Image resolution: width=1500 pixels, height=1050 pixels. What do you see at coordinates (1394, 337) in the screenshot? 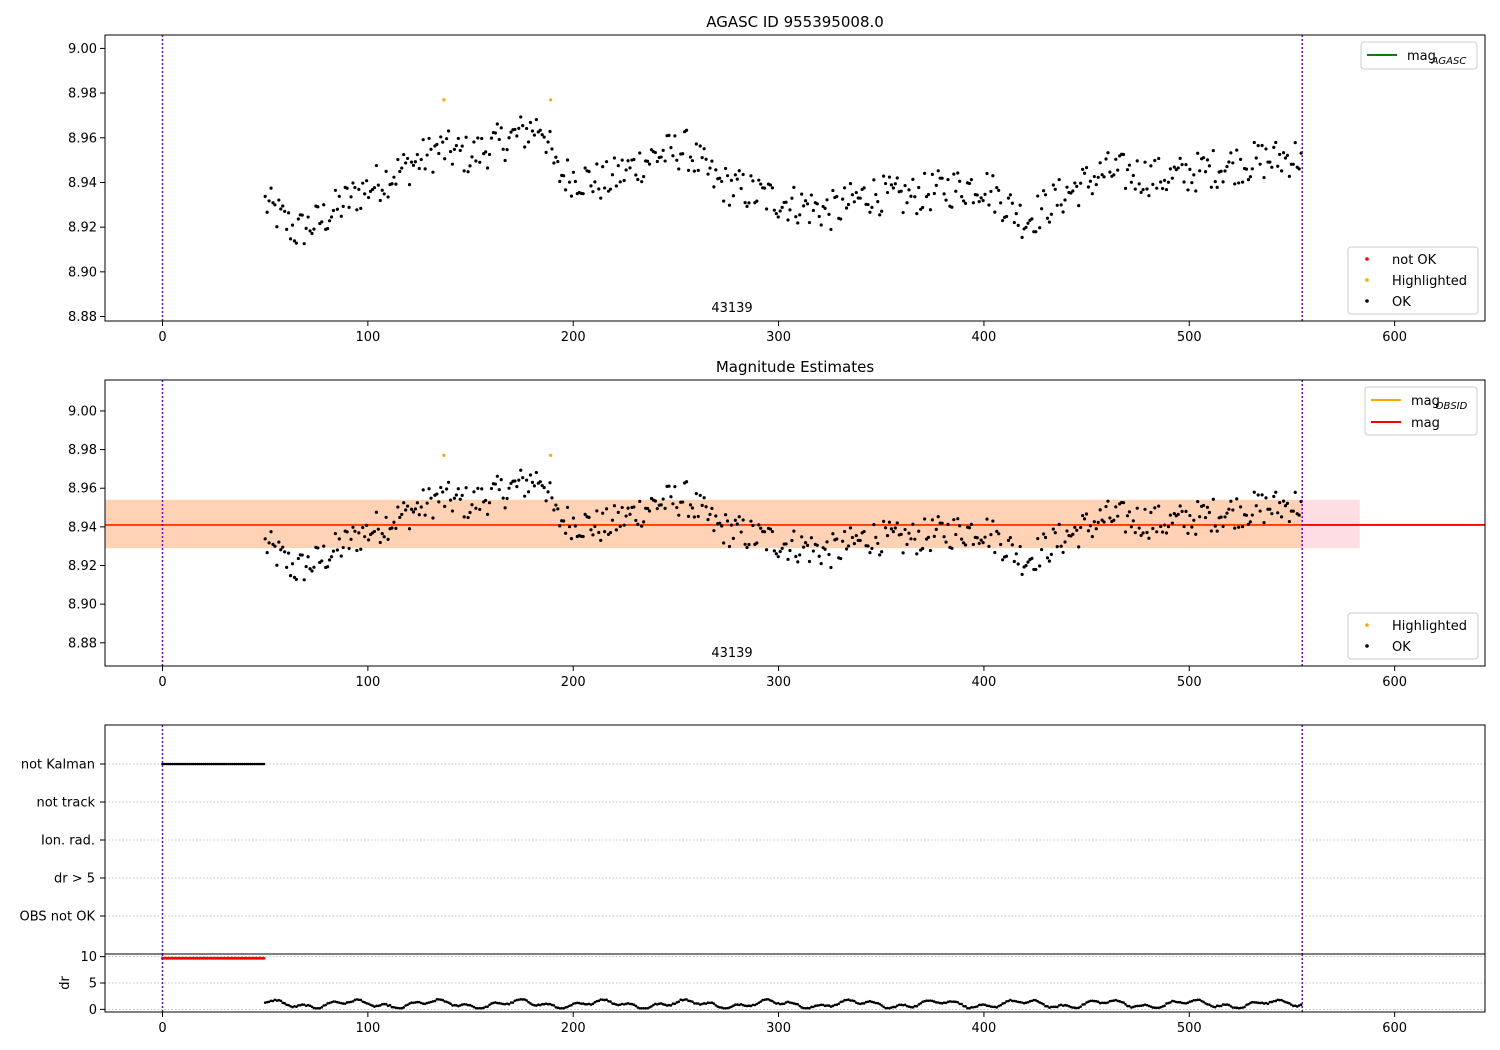
I see `x-tick-label: 600` at bounding box center [1394, 337].